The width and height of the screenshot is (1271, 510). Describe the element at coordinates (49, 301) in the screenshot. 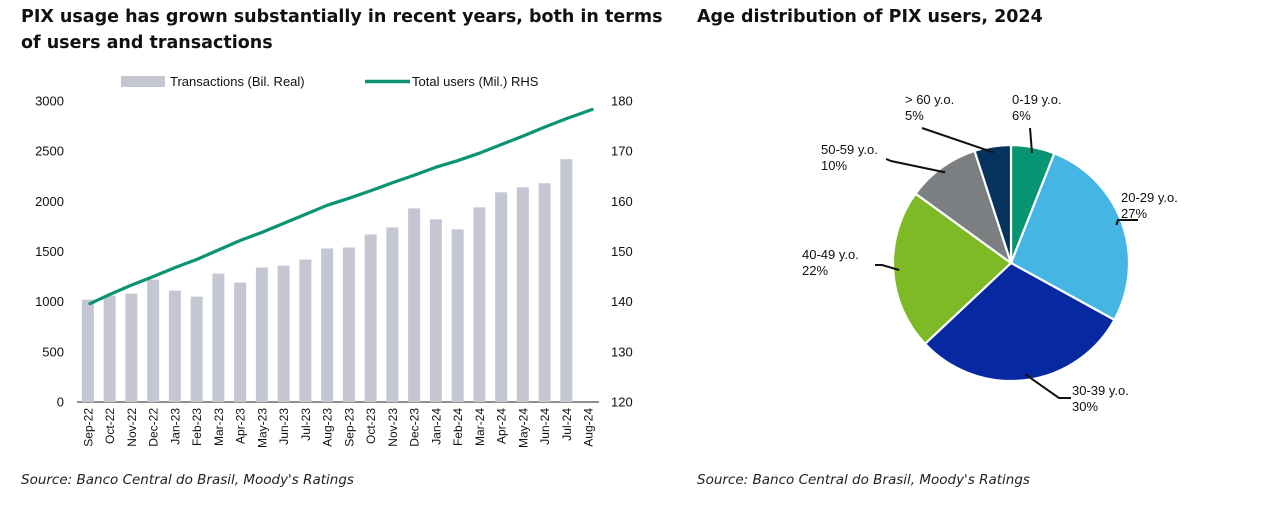

I see `y-left-tick-label: 1000` at that location.